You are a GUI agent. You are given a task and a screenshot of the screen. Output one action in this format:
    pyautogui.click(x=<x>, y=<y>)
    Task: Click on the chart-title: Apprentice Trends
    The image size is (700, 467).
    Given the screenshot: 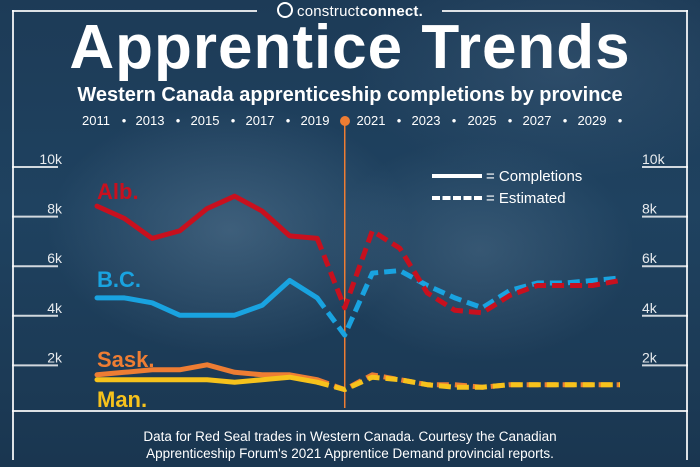 What is the action you would take?
    pyautogui.click(x=350, y=47)
    